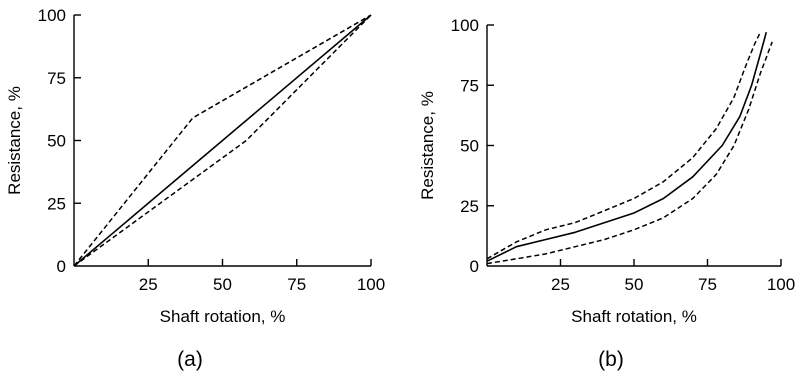 This screenshot has height=381, width=807. Describe the element at coordinates (611, 359) in the screenshot. I see `panel-b-label: (b)` at that location.